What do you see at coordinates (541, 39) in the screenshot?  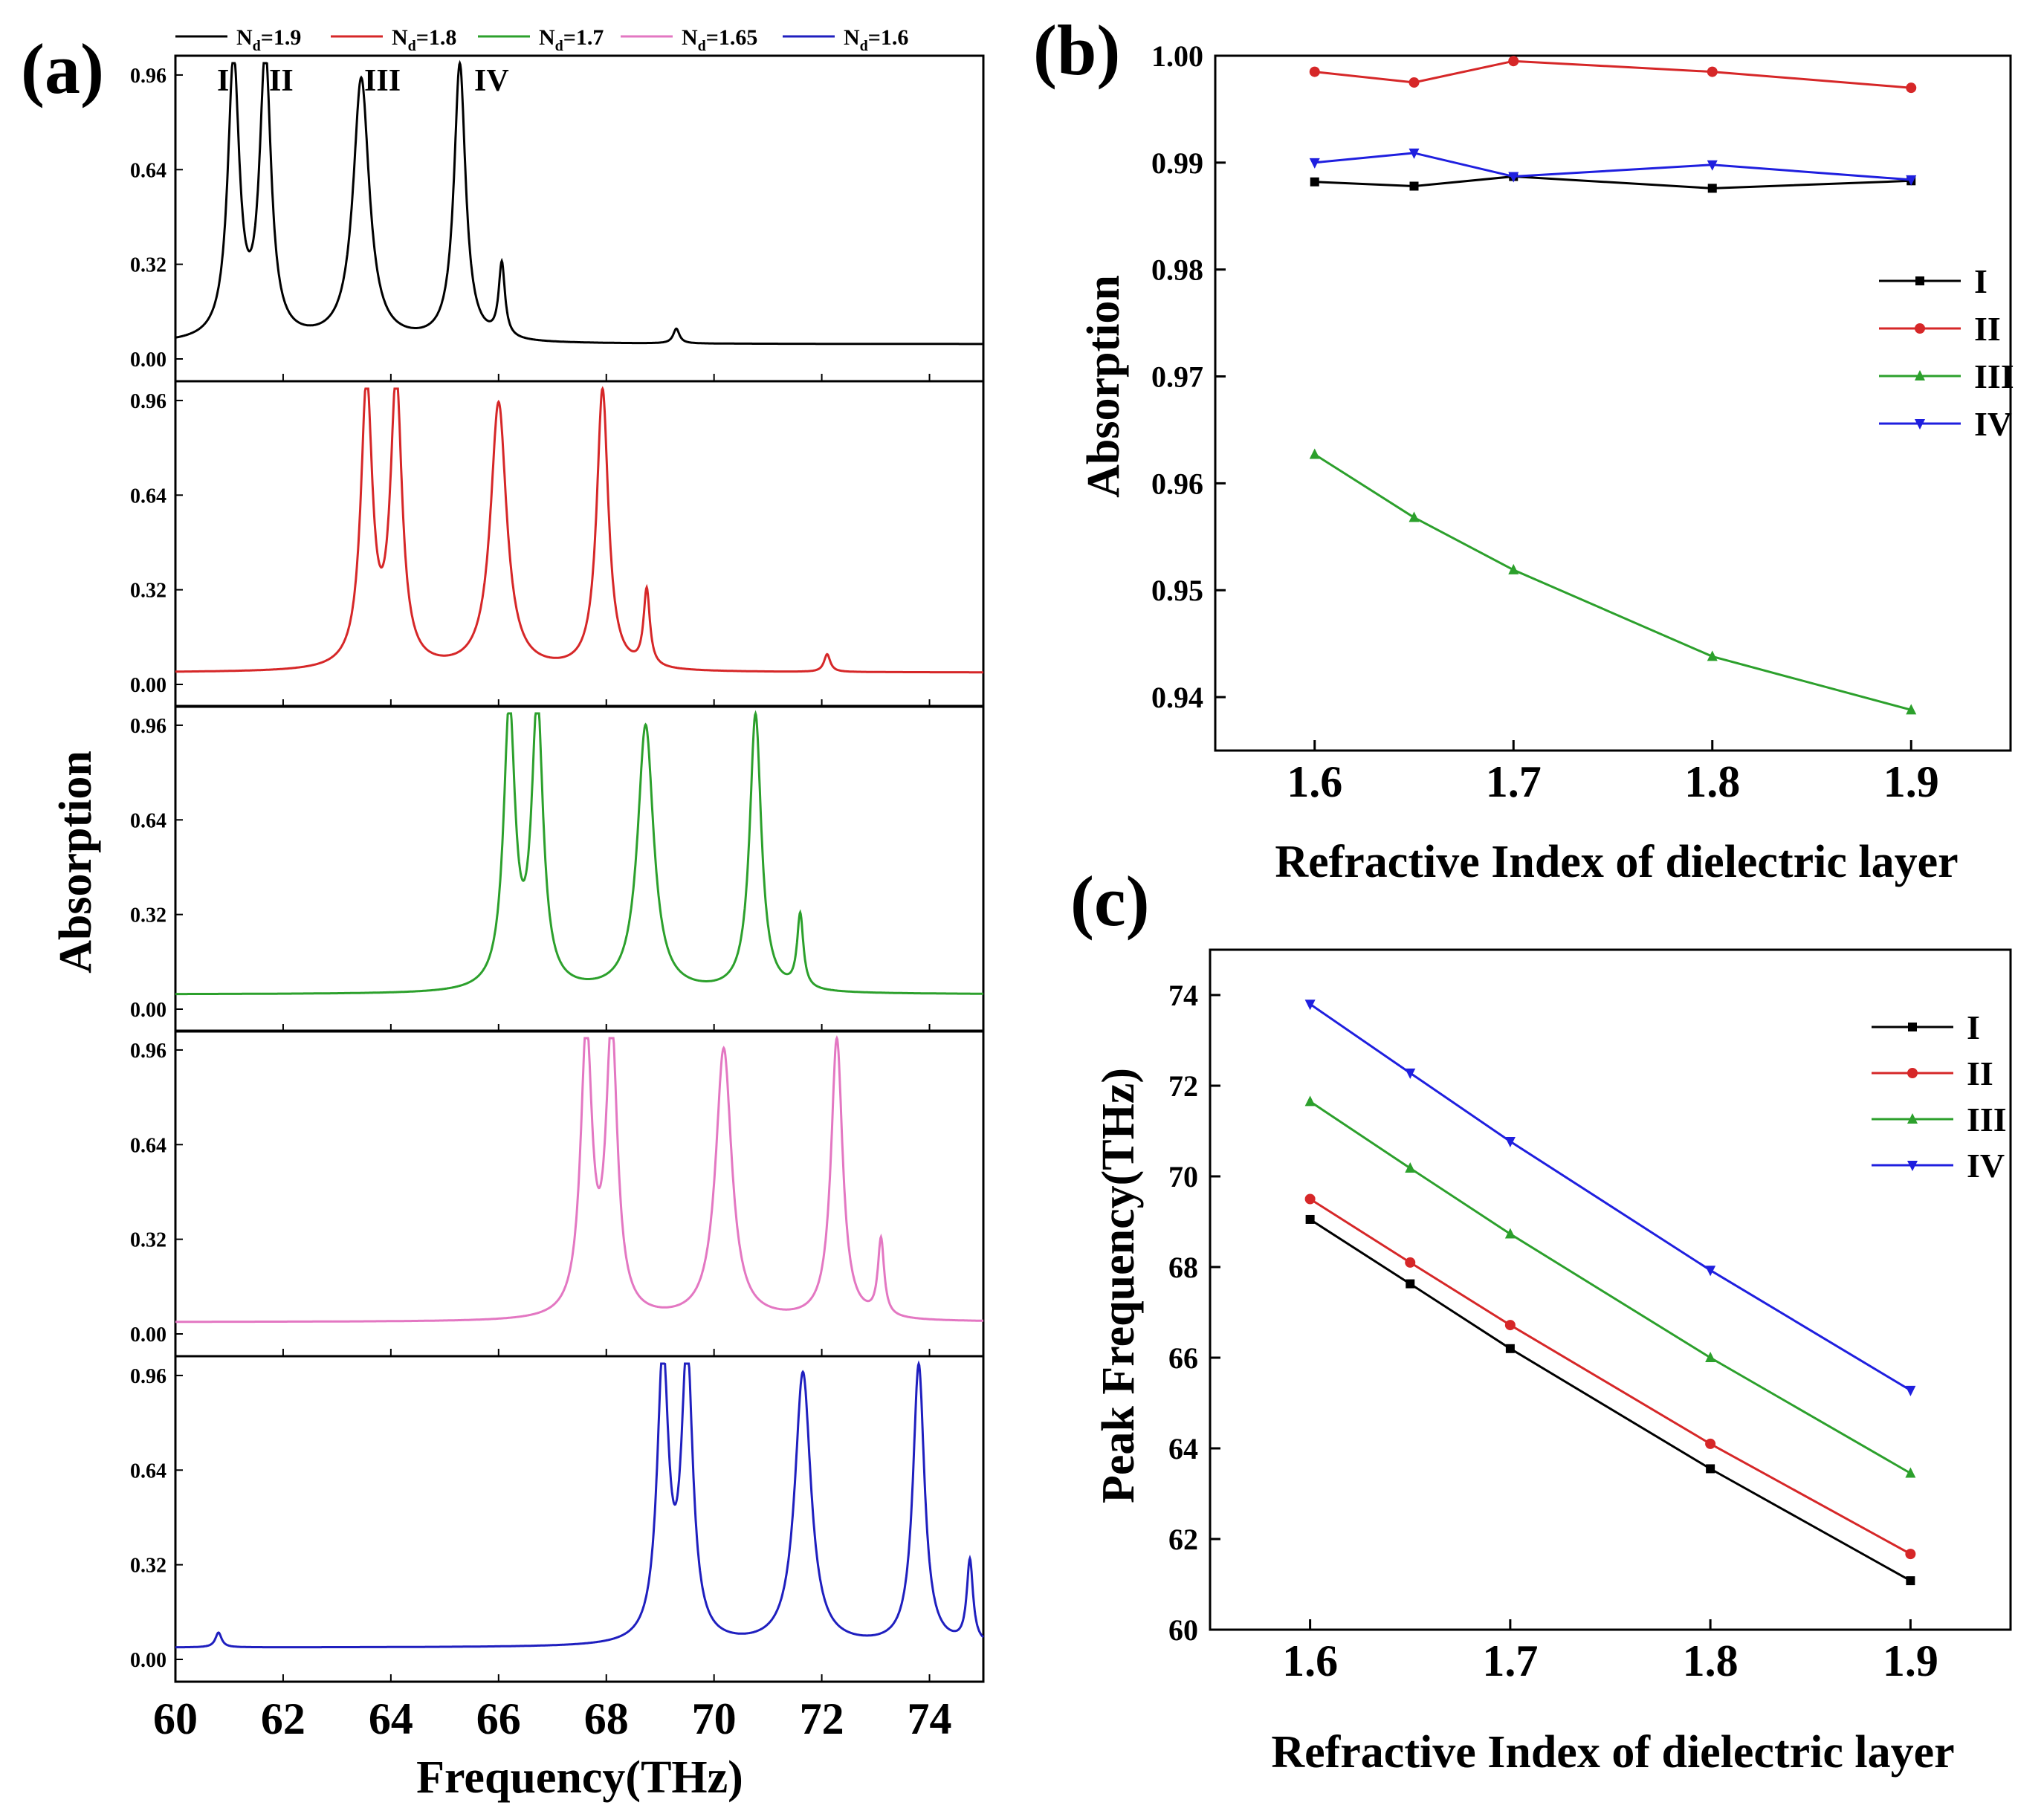 I see `legend-a: Nd=1.9 Nd=1.8 Nd=1.7 Nd=1.65 Nd=1.6` at bounding box center [541, 39].